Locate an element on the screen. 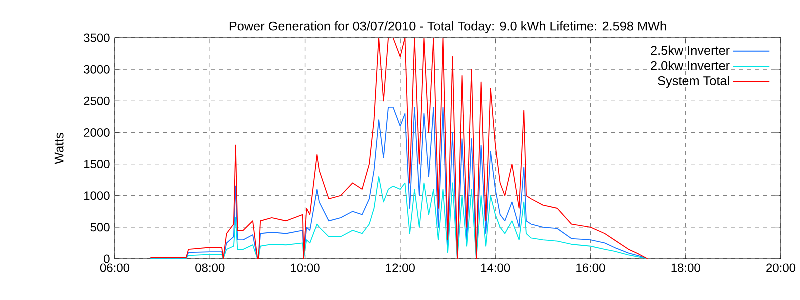 Image resolution: width=800 pixels, height=300 pixels. y-tick-label: 1500 is located at coordinates (97, 164).